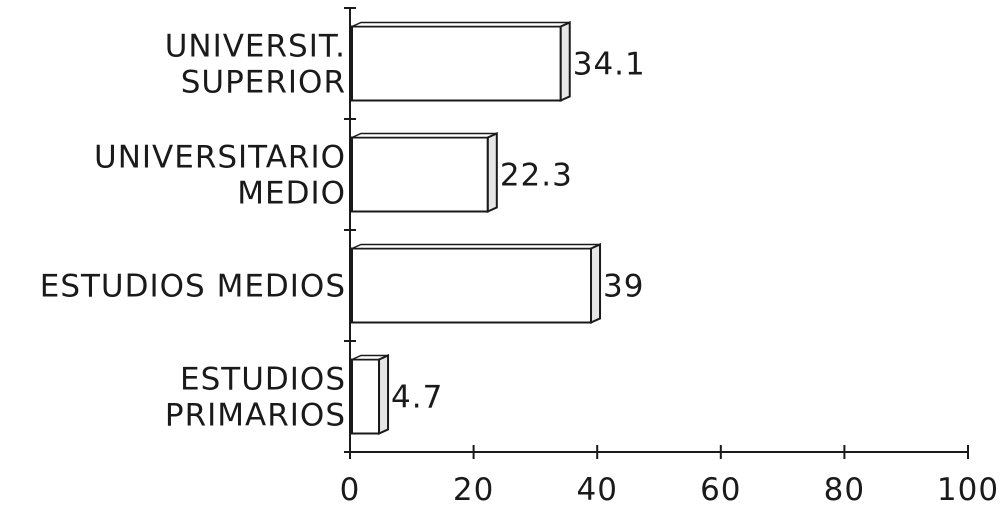 Image resolution: width=1008 pixels, height=506 pixels. Describe the element at coordinates (255, 416) in the screenshot. I see `category-label: PRIMARIOS` at that location.